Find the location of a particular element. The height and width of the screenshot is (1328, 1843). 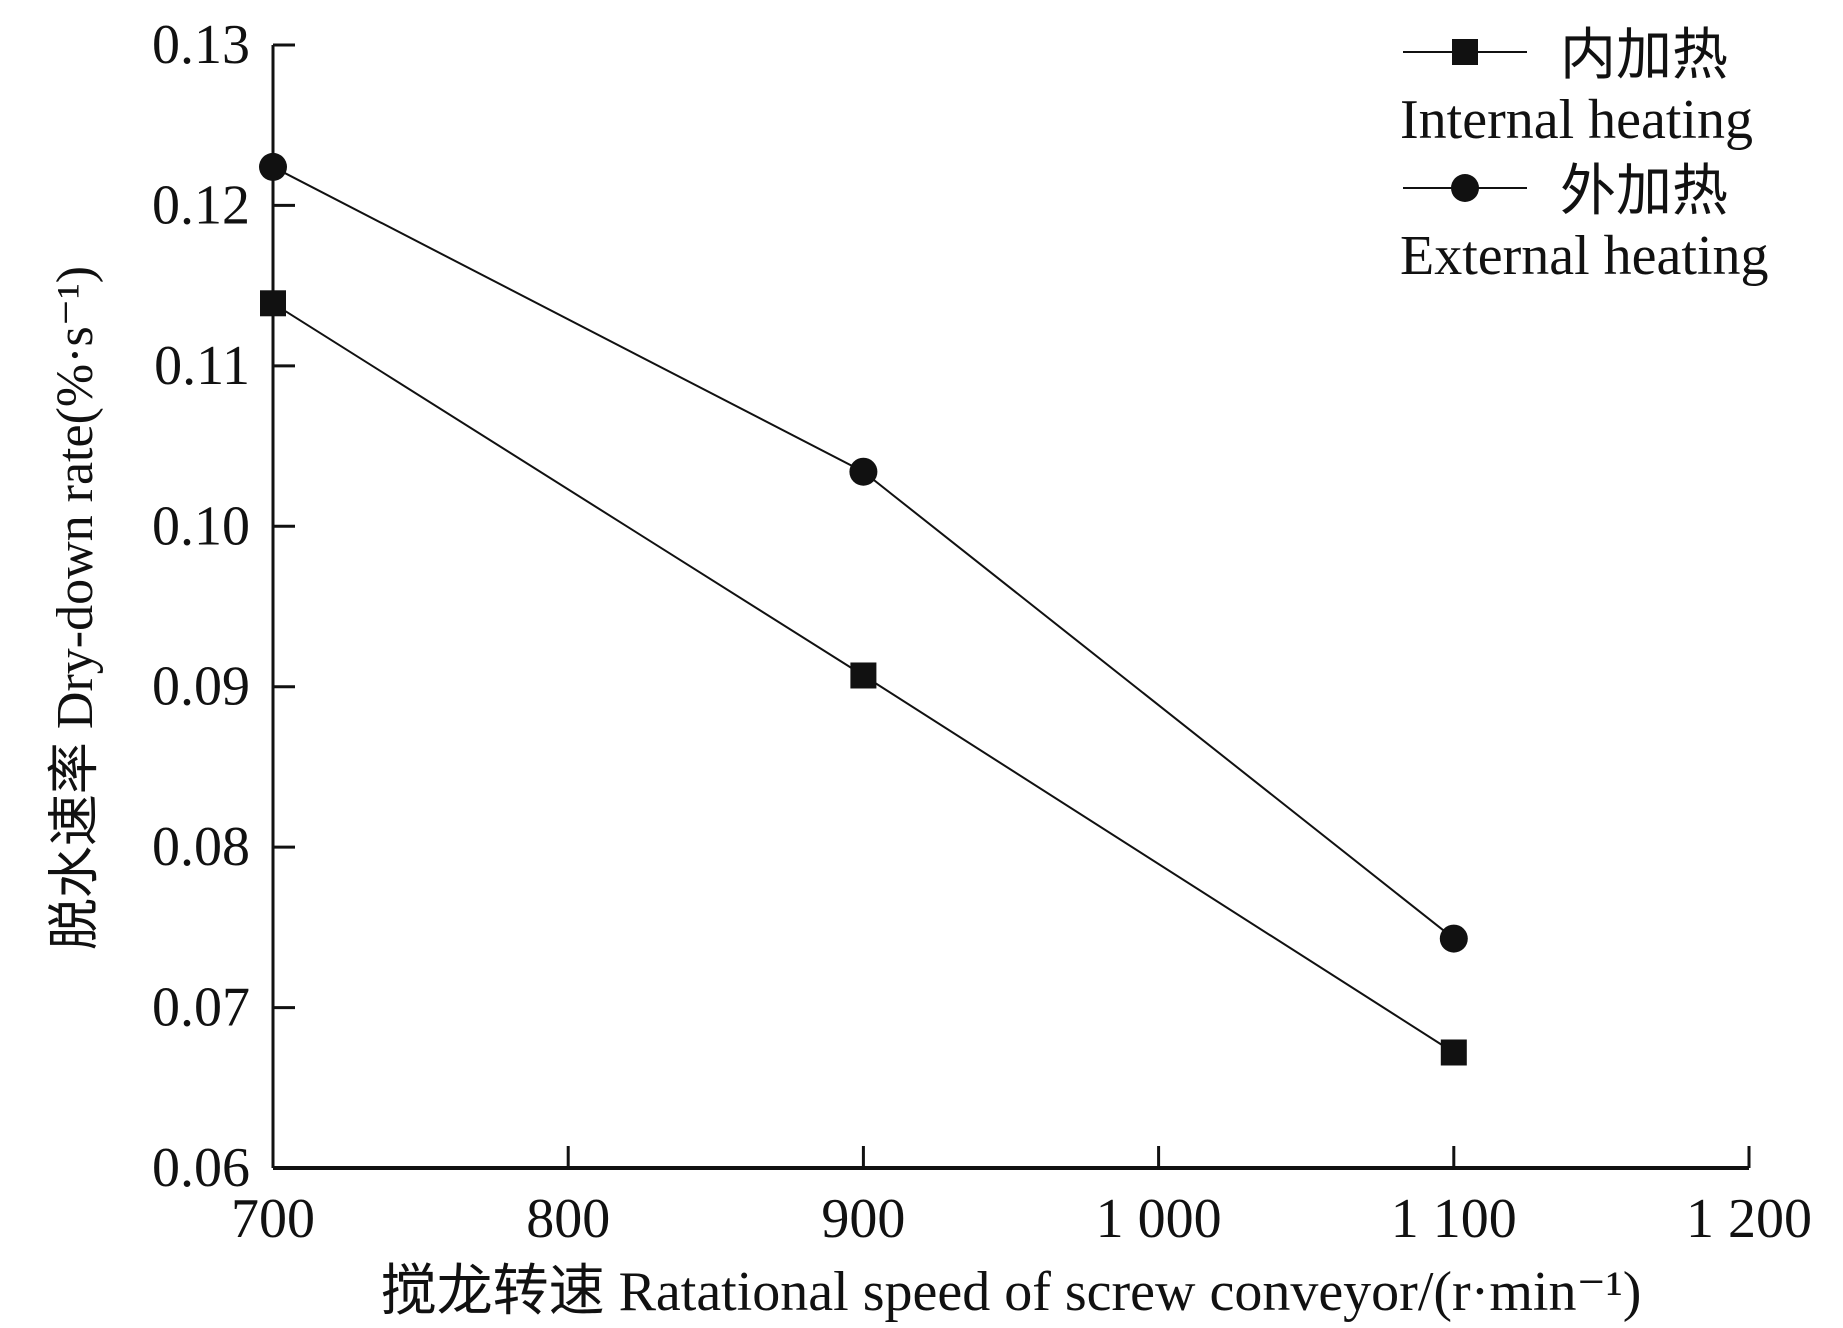

legend-label-en: Internal heating is located at coordinates (1576, 120).